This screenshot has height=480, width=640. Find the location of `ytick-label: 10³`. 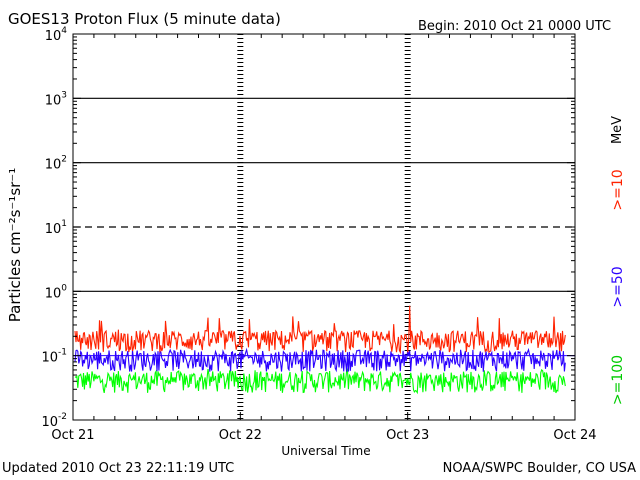

ytick-label: 10³ is located at coordinates (56, 99).